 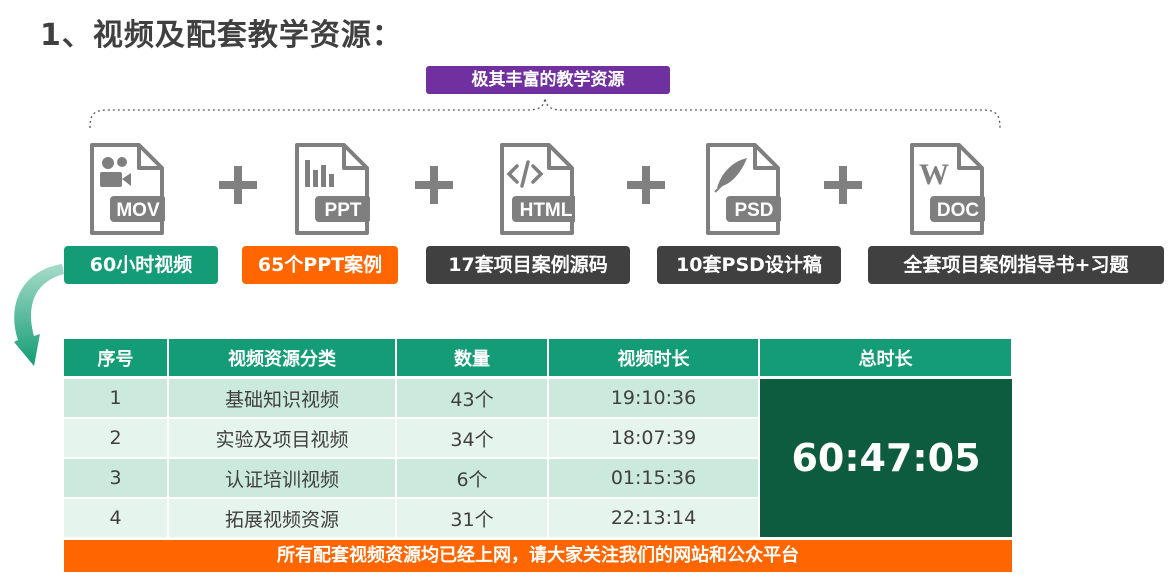 What do you see at coordinates (282, 398) in the screenshot?
I see `cell-category: 基础知识视频` at bounding box center [282, 398].